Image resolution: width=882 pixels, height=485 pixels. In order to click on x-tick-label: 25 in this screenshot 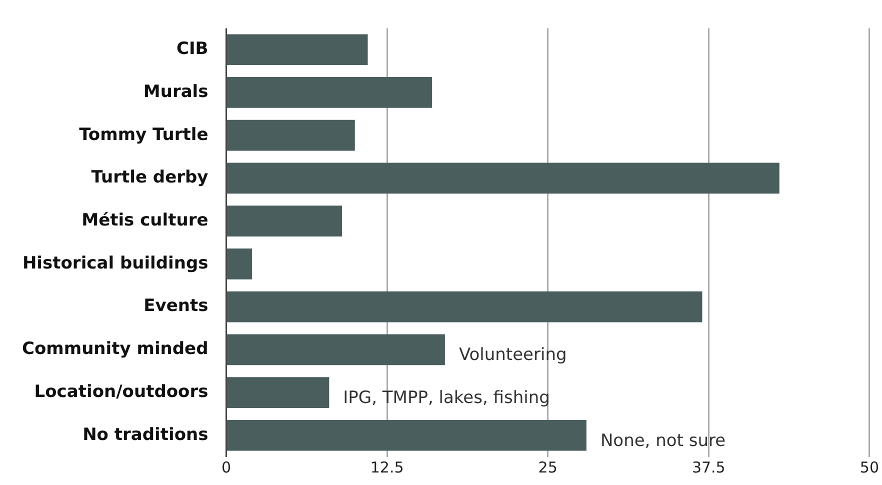, I will do `click(548, 467)`.